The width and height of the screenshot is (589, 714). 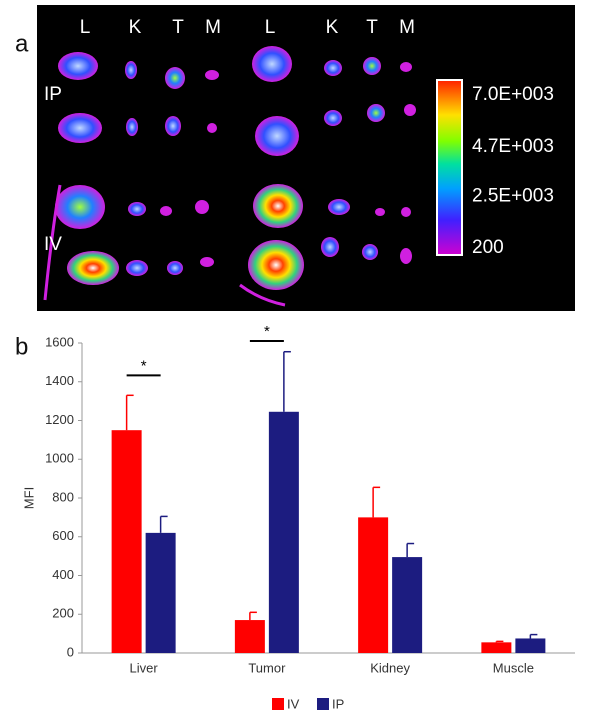 What do you see at coordinates (59, 458) in the screenshot?
I see `y-tick-label: 1000` at bounding box center [59, 458].